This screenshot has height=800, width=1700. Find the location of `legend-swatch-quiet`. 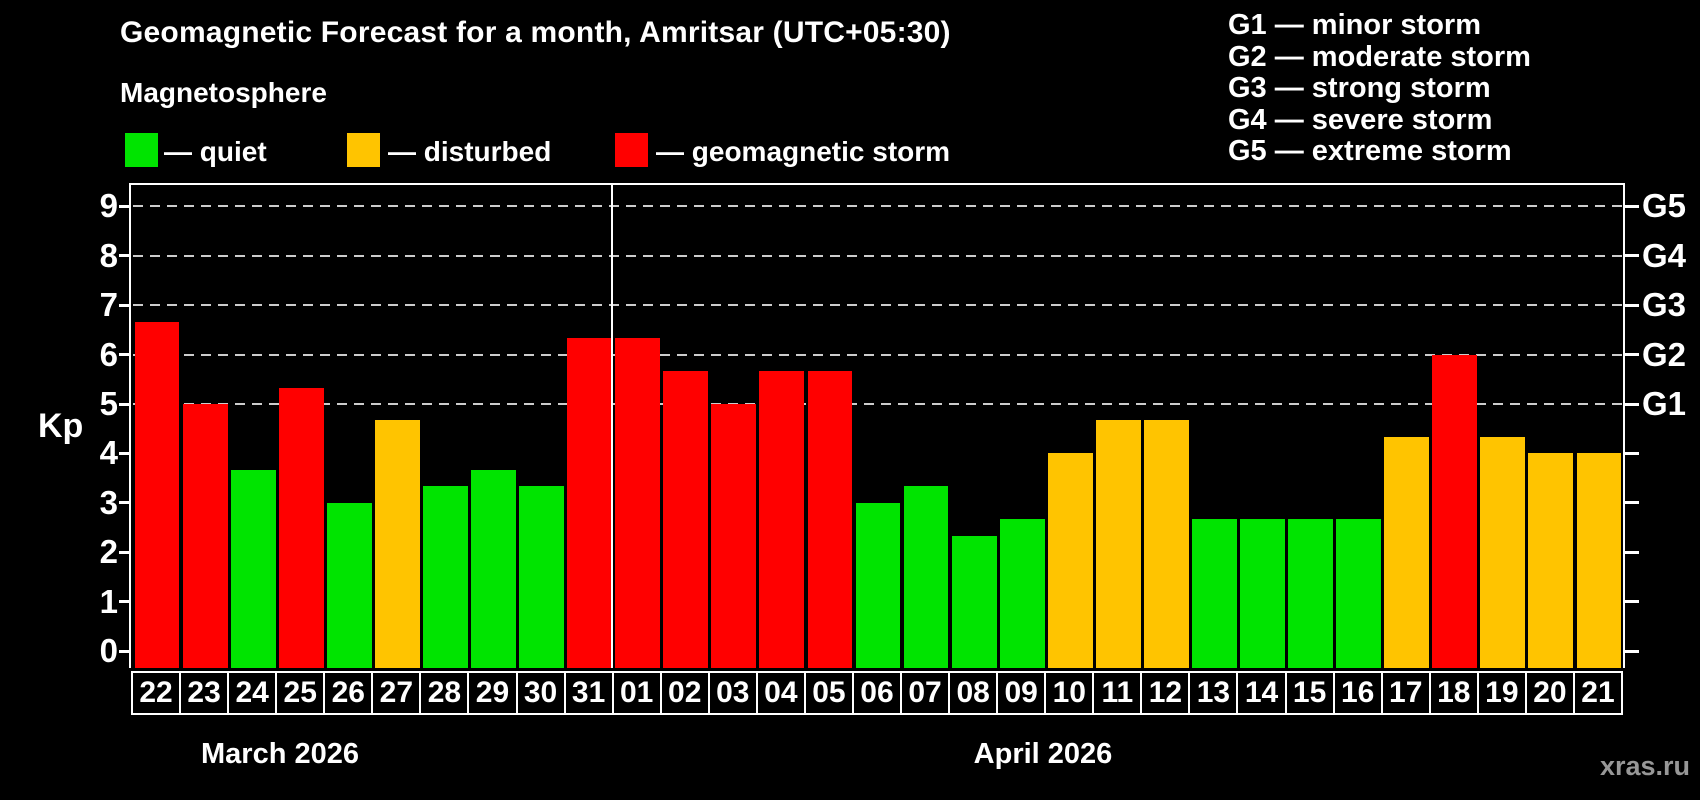

legend-swatch-quiet is located at coordinates (141, 150).